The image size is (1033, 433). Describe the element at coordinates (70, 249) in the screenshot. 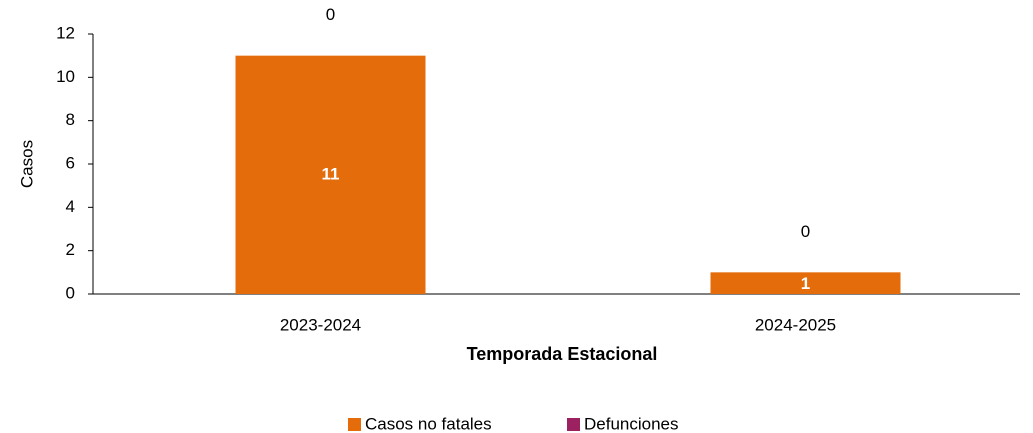

I see `y-tick-label: 2` at that location.